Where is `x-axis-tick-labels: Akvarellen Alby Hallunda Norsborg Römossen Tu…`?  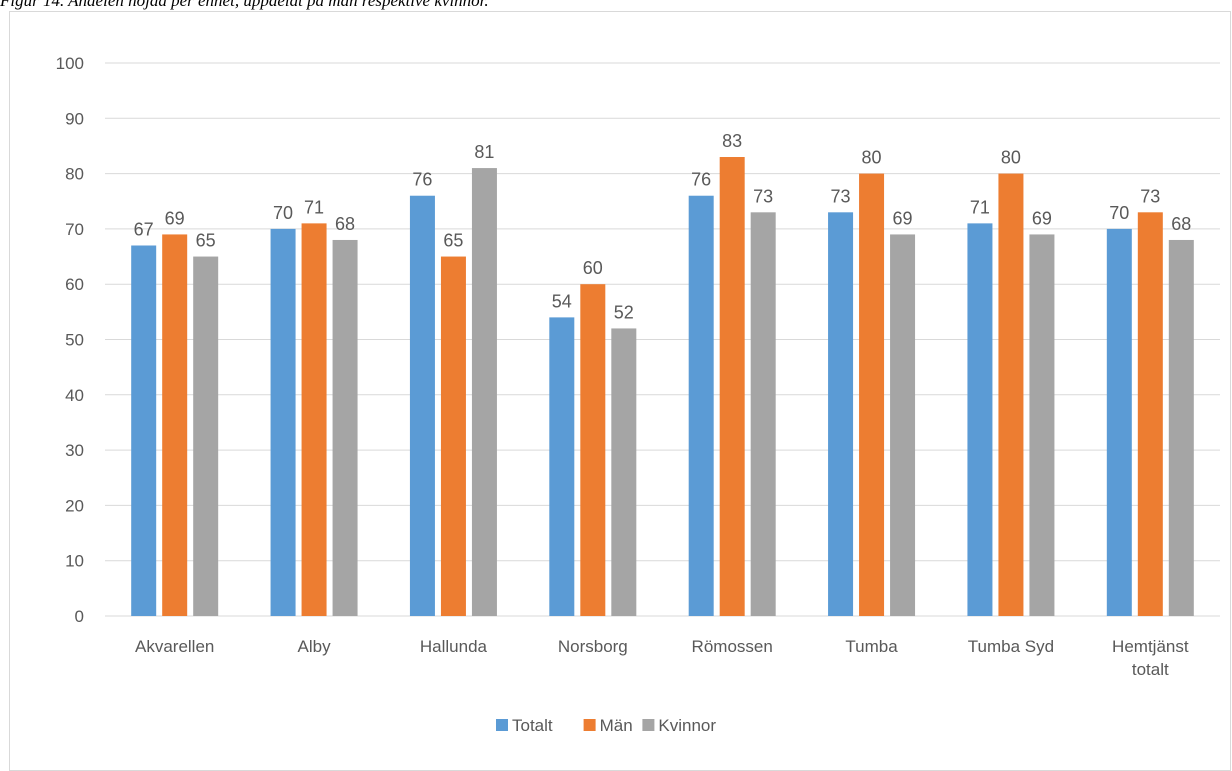 x-axis-tick-labels: Akvarellen Alby Hallunda Norsborg Römossen Tu… is located at coordinates (662, 658).